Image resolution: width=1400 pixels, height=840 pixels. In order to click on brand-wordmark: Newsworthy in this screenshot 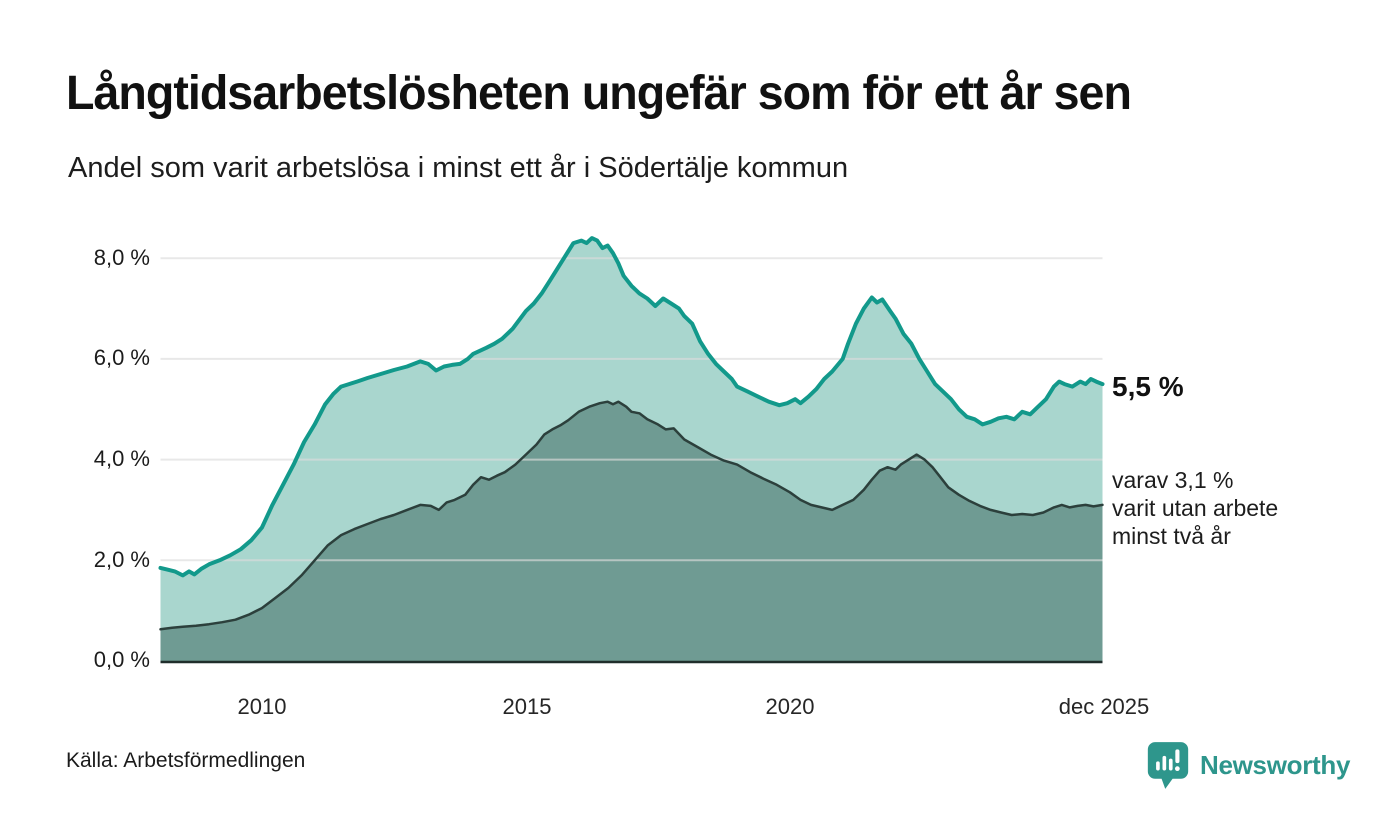, I will do `click(1275, 764)`.